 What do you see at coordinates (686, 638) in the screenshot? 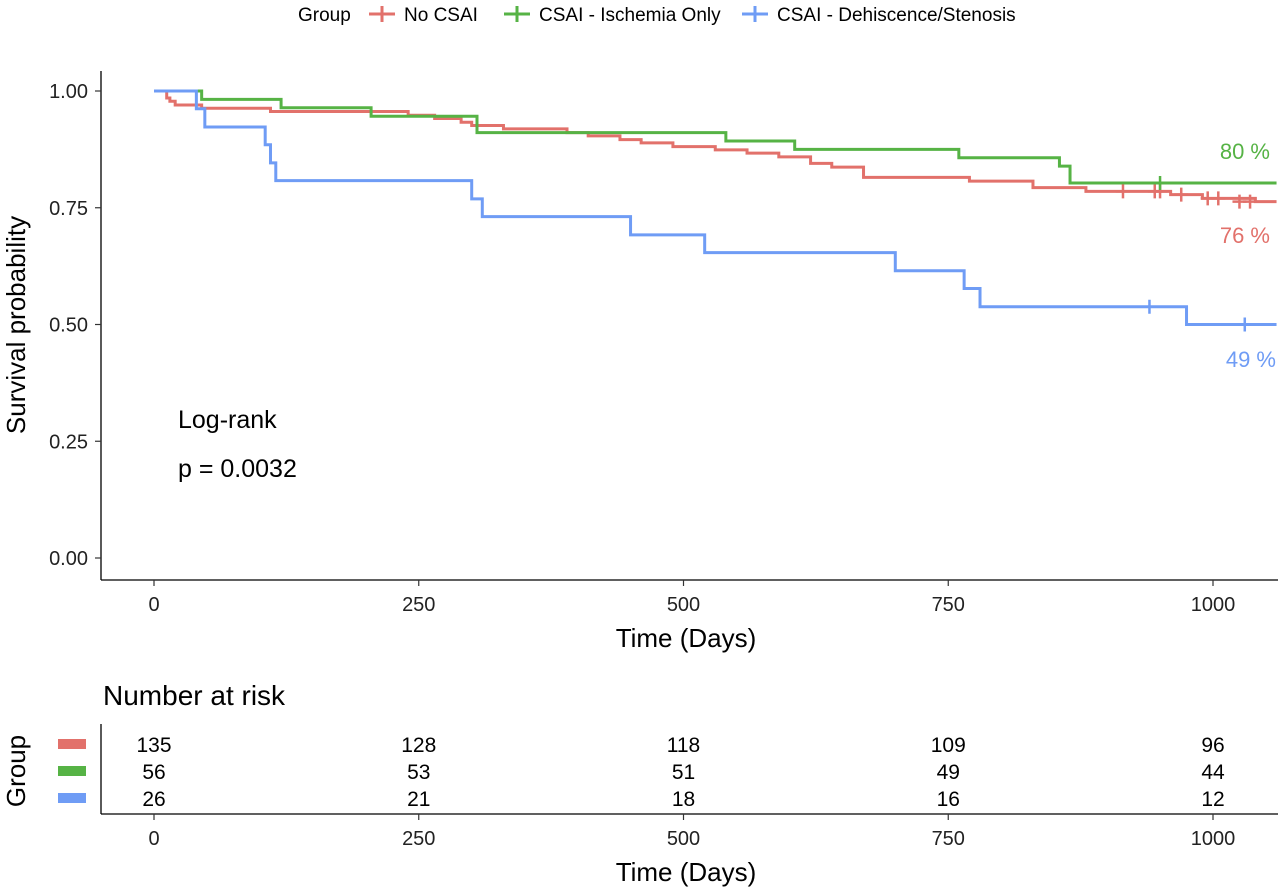
I see `x-axis-title: Time (Days)` at bounding box center [686, 638].